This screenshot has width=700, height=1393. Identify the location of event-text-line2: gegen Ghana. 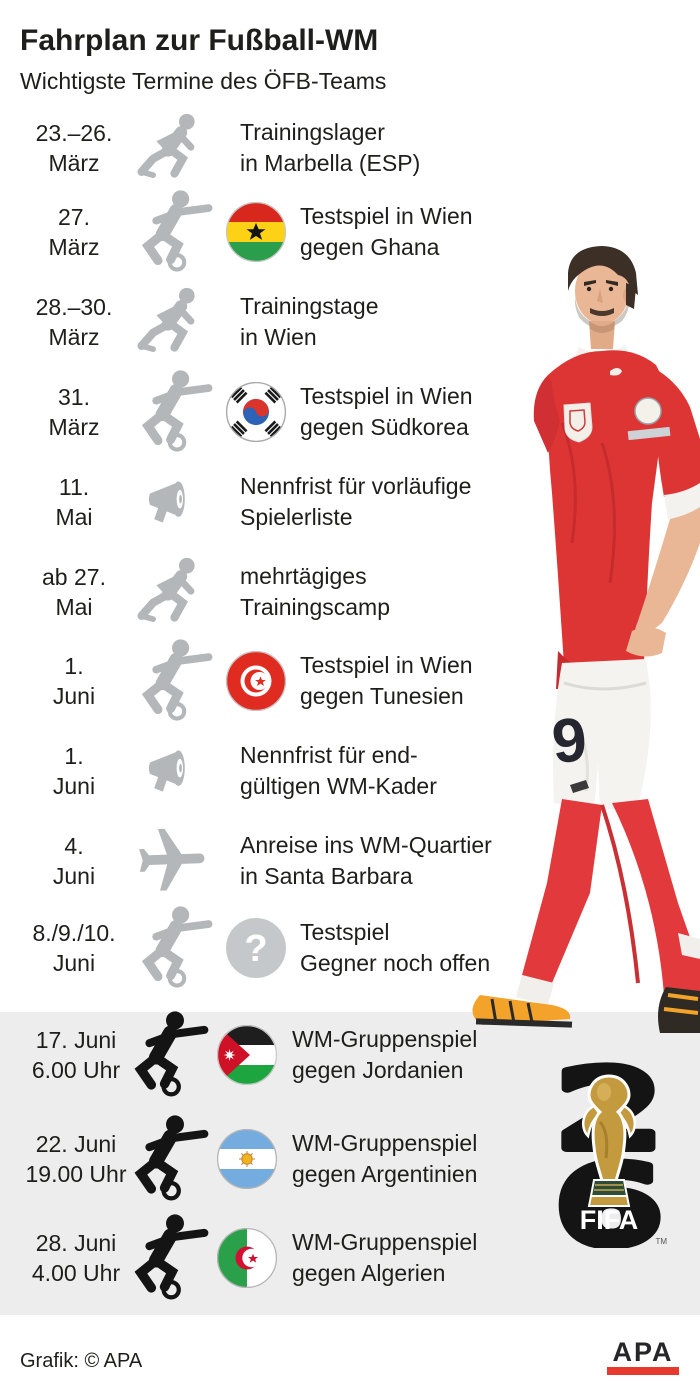
(370, 247).